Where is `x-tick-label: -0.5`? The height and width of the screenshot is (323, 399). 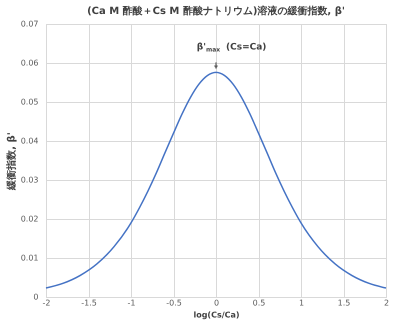
x-tick-label: -0.5 is located at coordinates (174, 303).